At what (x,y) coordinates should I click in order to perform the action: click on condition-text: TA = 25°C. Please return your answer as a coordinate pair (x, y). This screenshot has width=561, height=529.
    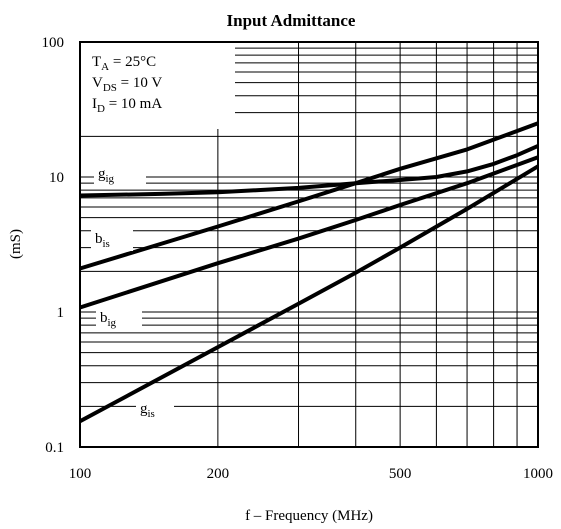
    Looking at the image, I should click on (124, 63).